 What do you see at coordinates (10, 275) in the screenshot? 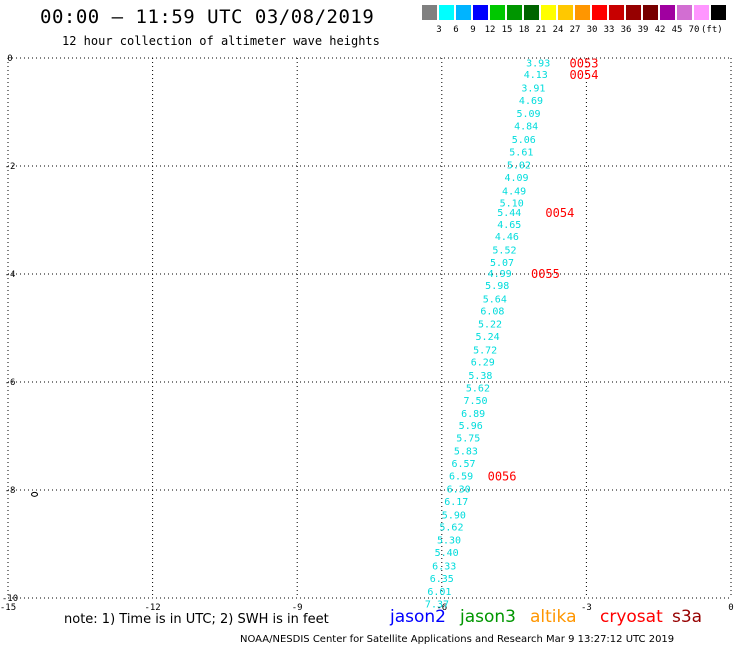
I see `y-tick-label: -4` at bounding box center [10, 275].